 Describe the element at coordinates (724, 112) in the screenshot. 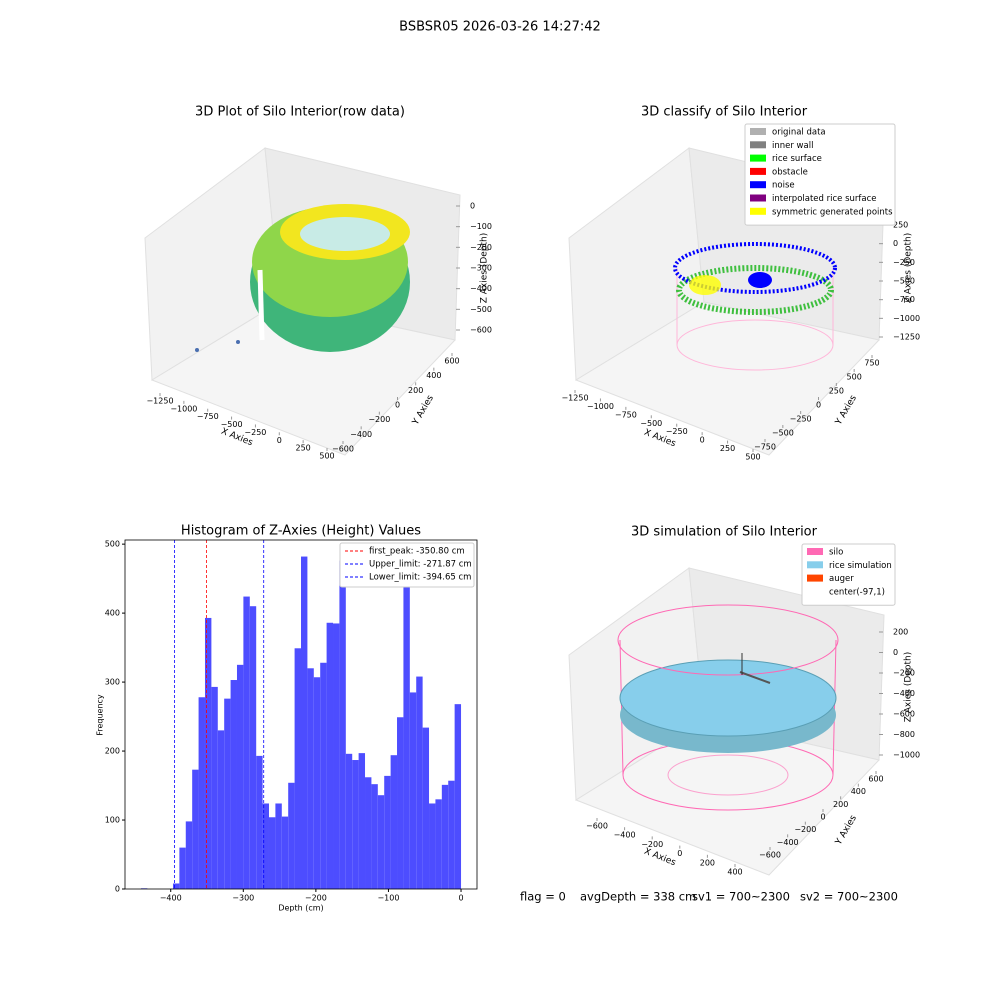

I see `chart-title: 3D classify of Silo Interior` at that location.